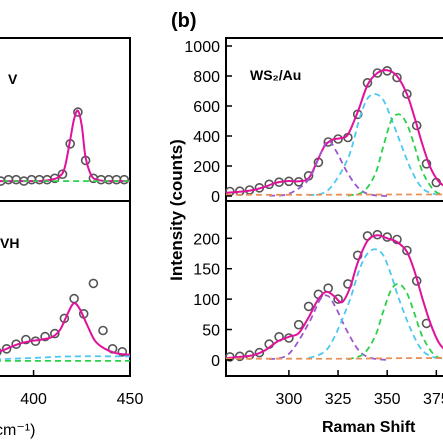 This screenshot has height=443, width=443. Describe the element at coordinates (206, 107) in the screenshot. I see `y-tick-label: 600` at that location.